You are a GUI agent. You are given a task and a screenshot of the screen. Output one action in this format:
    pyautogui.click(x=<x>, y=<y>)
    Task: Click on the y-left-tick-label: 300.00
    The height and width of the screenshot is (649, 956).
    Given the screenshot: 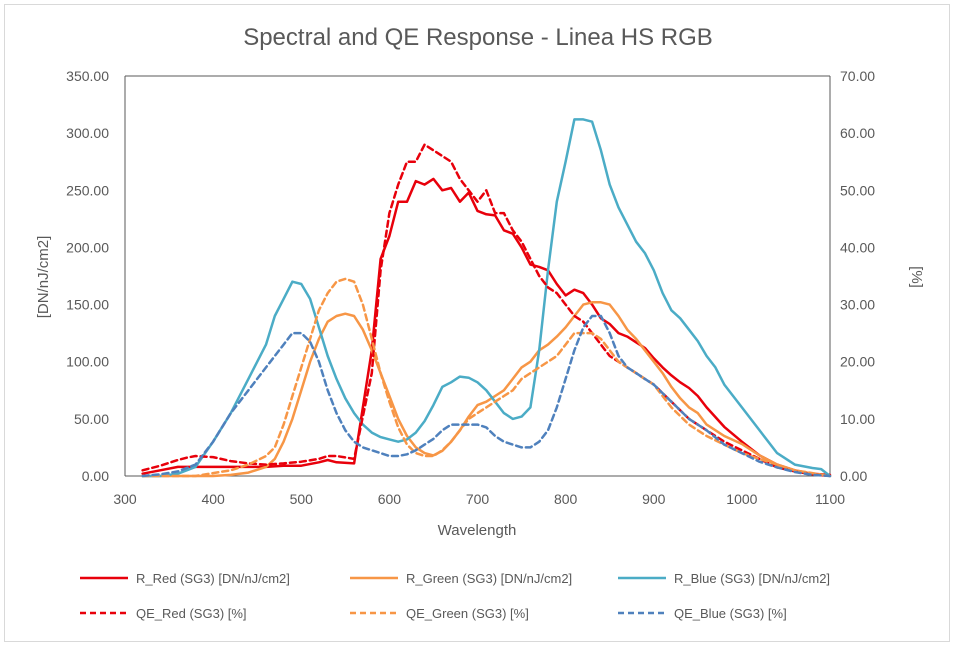 What is the action you would take?
    pyautogui.click(x=87, y=133)
    